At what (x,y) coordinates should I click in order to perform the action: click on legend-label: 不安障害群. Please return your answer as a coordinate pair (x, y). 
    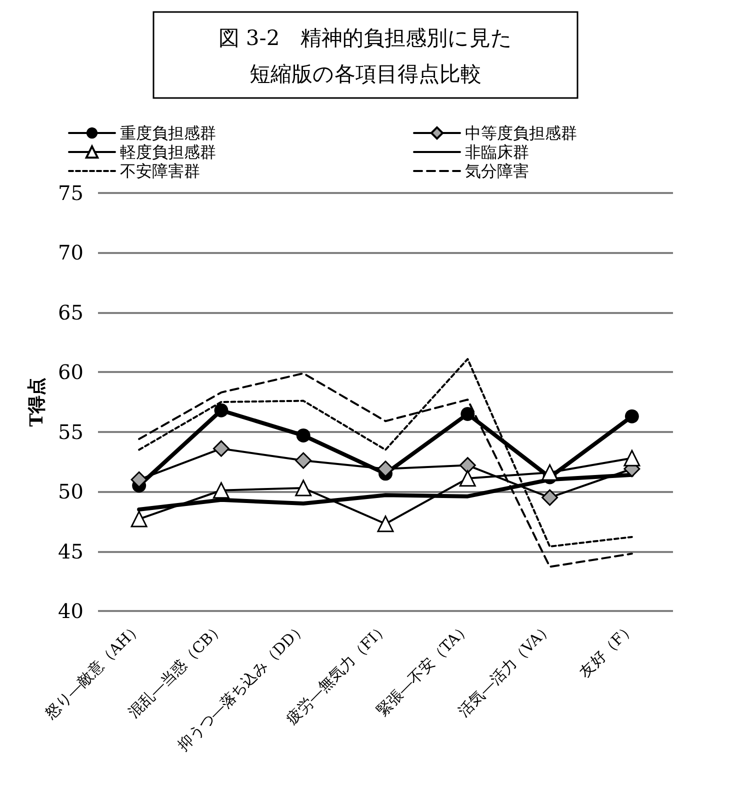
    Looking at the image, I should click on (160, 171).